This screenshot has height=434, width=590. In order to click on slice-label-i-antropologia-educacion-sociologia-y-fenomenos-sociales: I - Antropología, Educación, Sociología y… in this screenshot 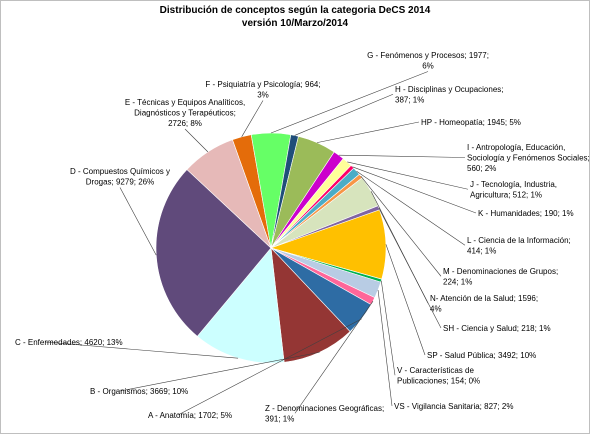, I will do `click(528, 158)`.